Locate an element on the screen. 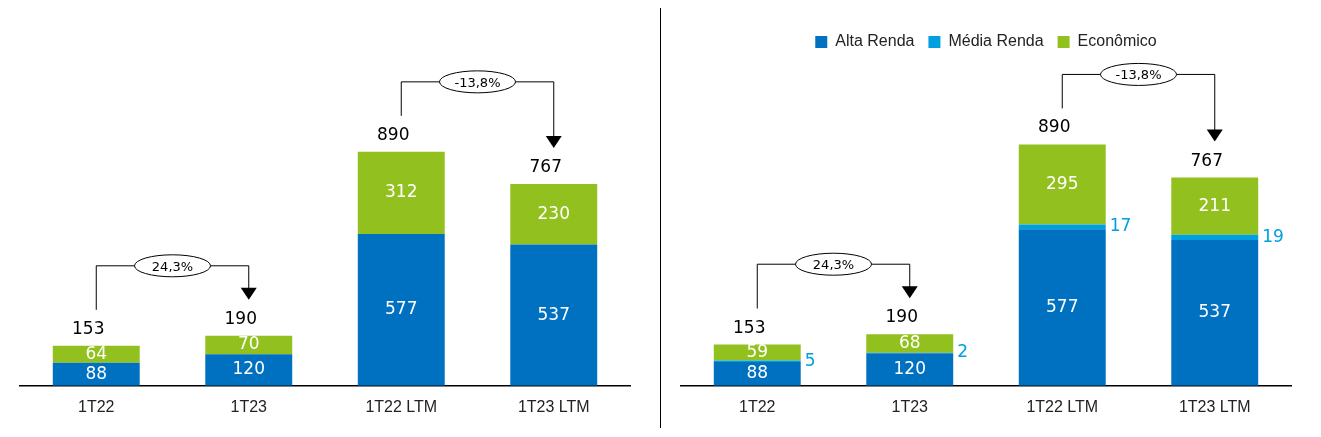  data-label: 59 is located at coordinates (757, 350).